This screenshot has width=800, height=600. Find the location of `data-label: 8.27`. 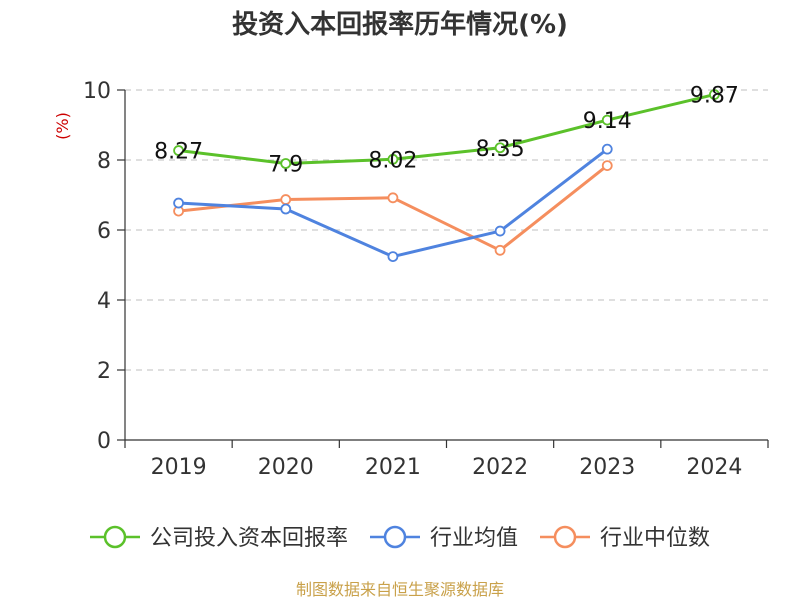

data-label: 8.27 is located at coordinates (178, 152).